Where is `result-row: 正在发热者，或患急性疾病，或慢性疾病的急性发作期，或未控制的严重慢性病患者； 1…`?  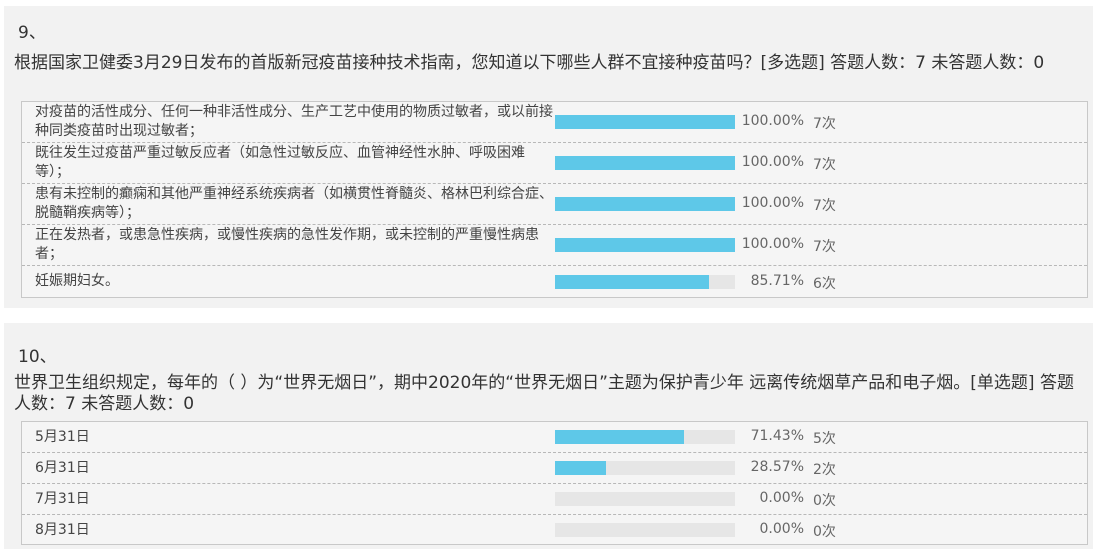 result-row: 正在发热者，或患急性疾病，或慢性疾病的急性发作期，或未控制的严重慢性病患者； 1… is located at coordinates (554, 245).